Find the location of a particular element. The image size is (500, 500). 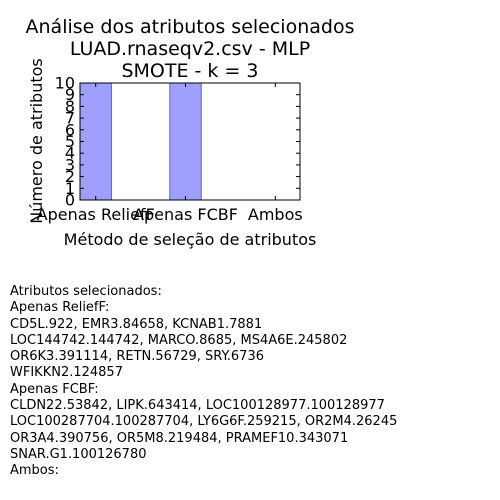

y-tick-label: 8 is located at coordinates (70, 106).